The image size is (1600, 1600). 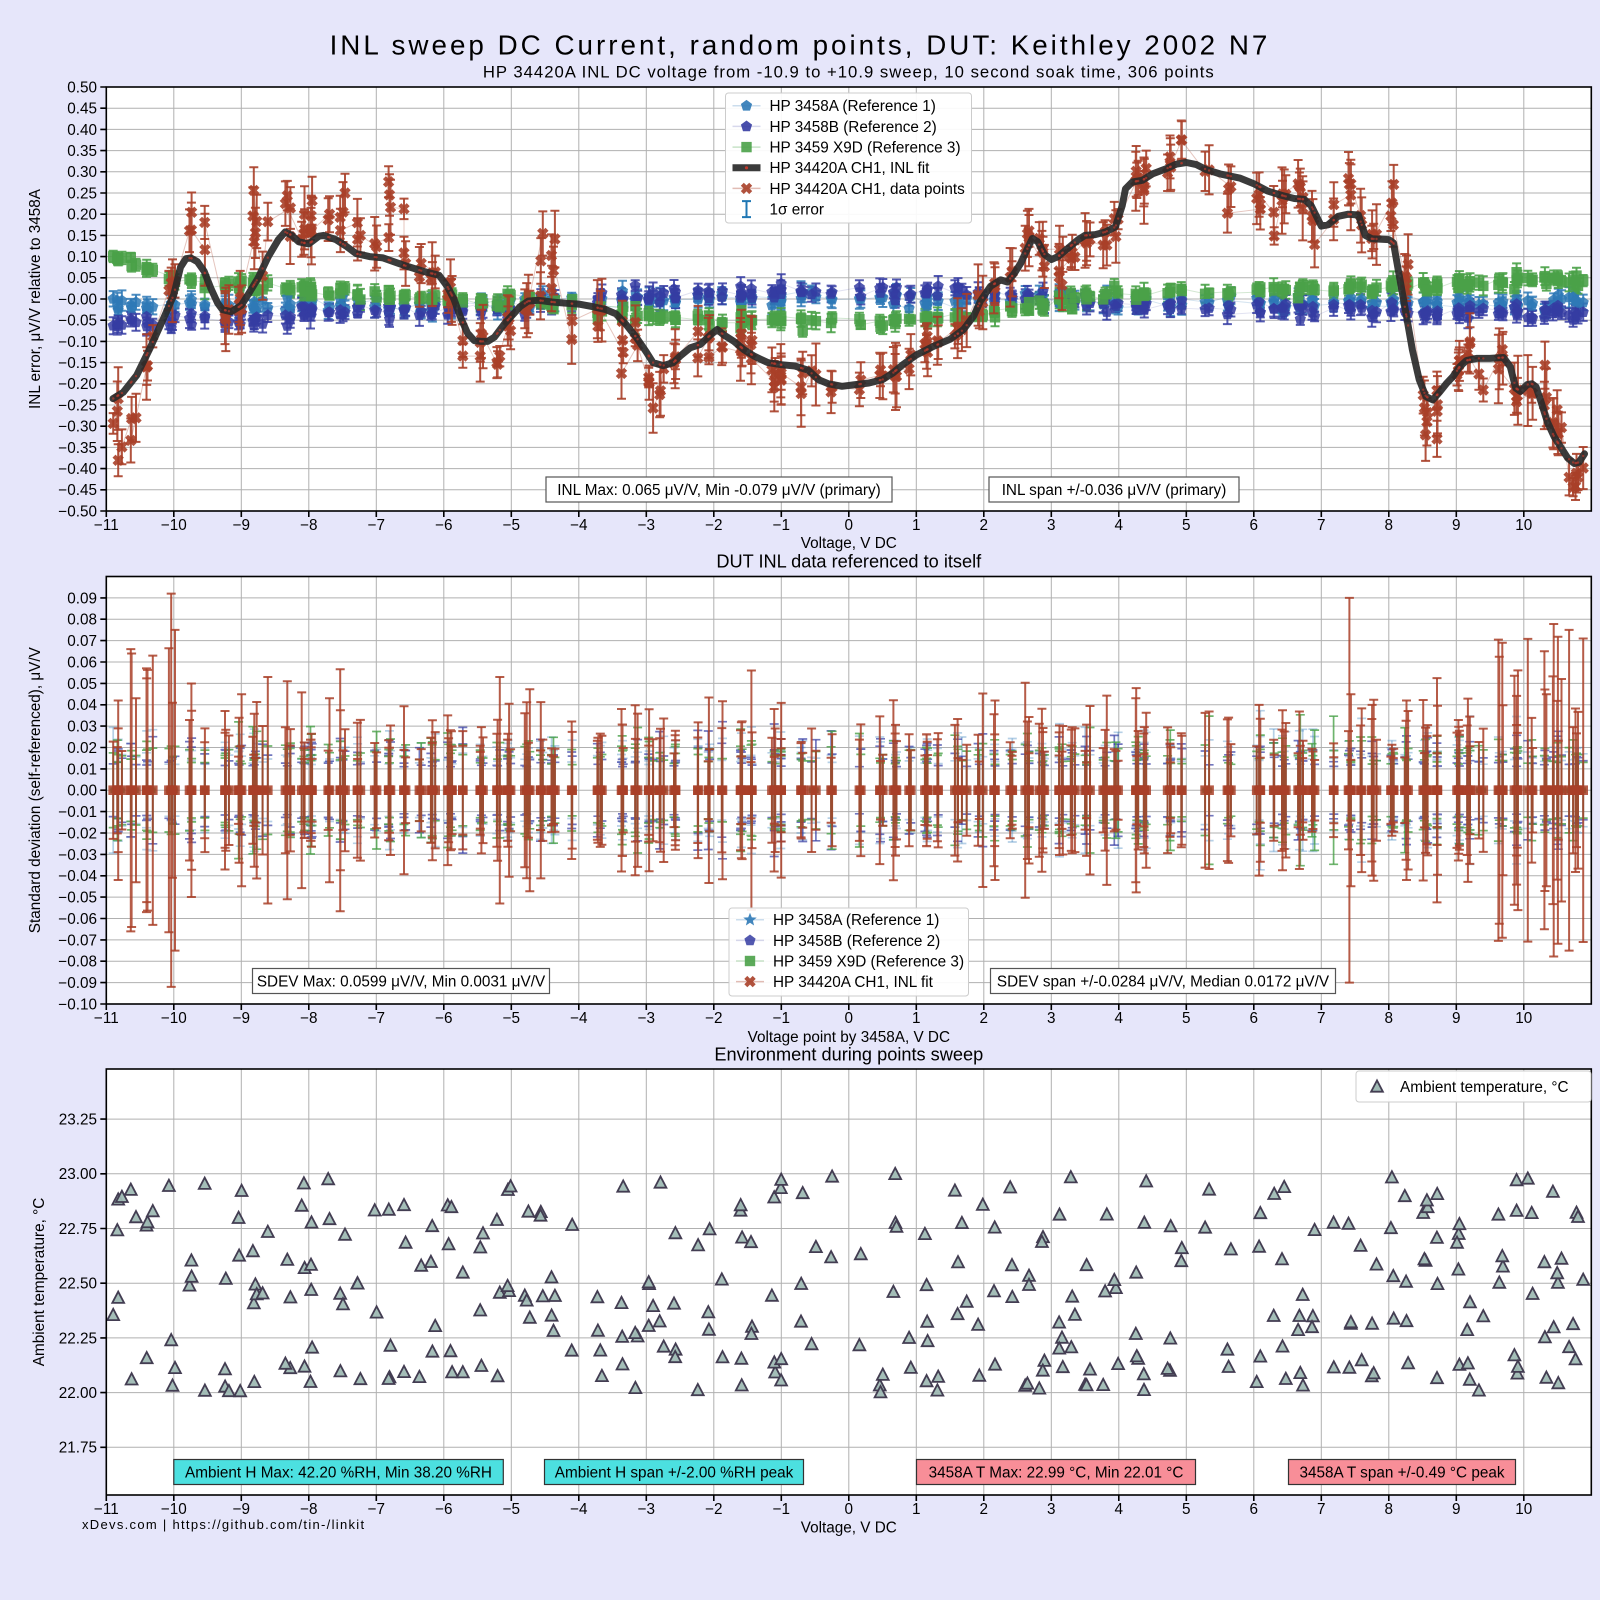 I want to click on svg-text: 0.02, so click(x=82, y=748).